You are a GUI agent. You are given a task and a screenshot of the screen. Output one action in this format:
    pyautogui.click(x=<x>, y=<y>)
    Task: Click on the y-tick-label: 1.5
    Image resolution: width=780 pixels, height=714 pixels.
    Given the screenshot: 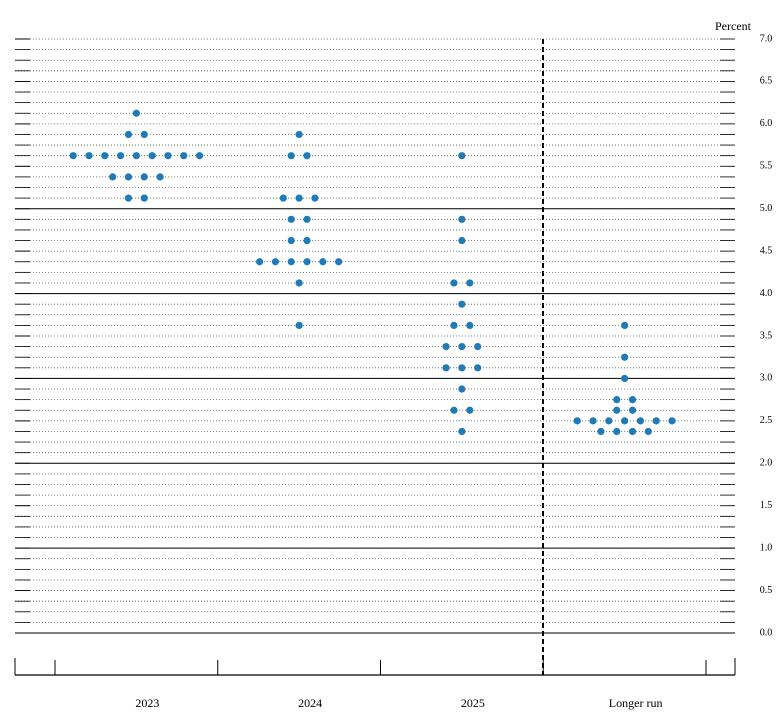 What is the action you would take?
    pyautogui.click(x=766, y=505)
    